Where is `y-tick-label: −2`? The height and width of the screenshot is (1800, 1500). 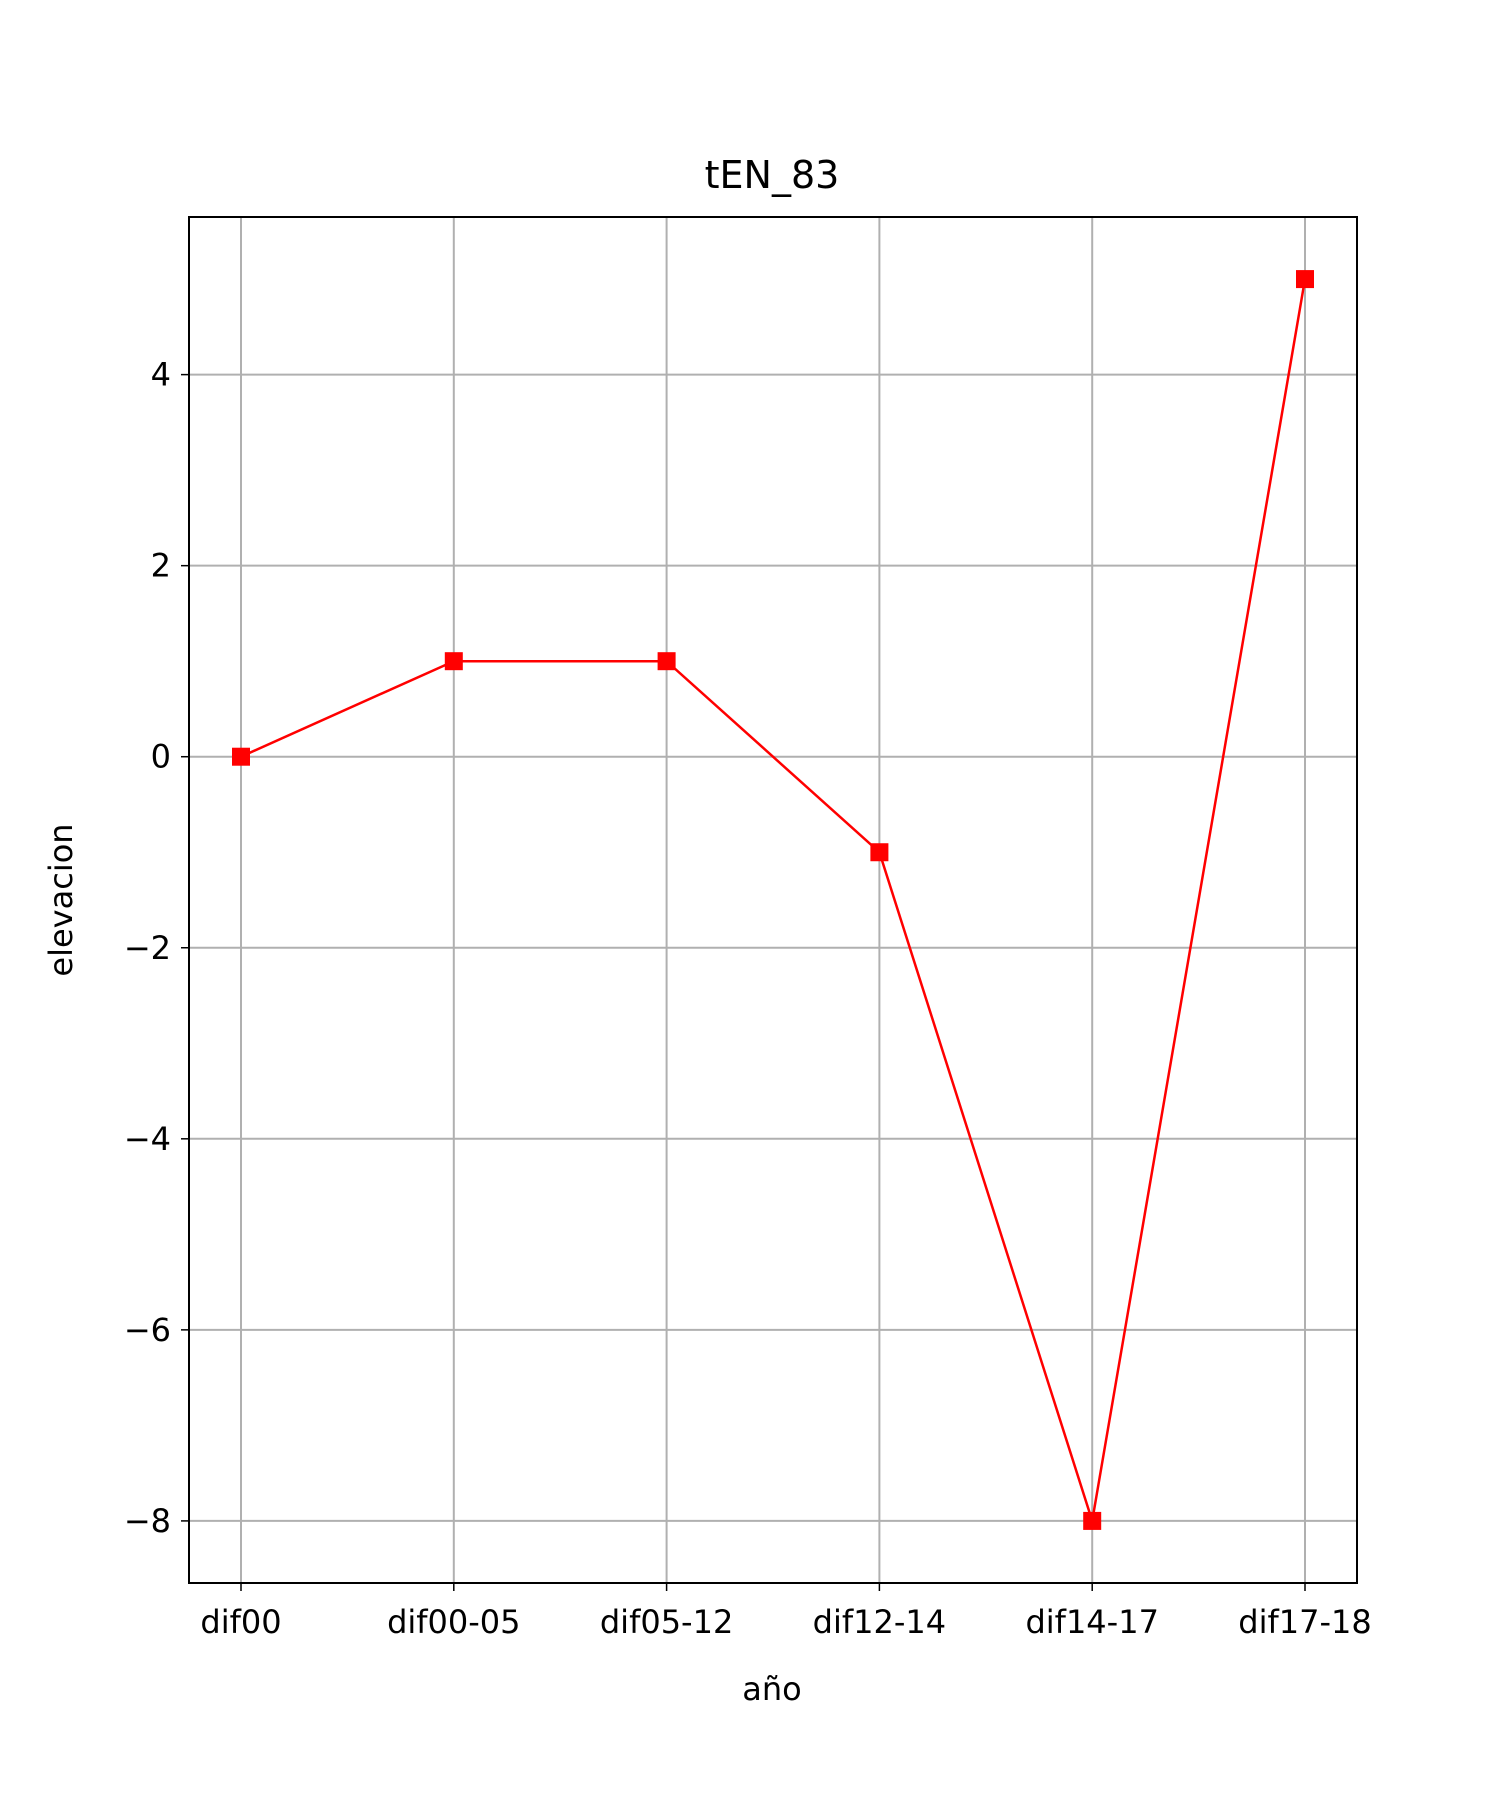
y-tick-label: −2 is located at coordinates (147, 948).